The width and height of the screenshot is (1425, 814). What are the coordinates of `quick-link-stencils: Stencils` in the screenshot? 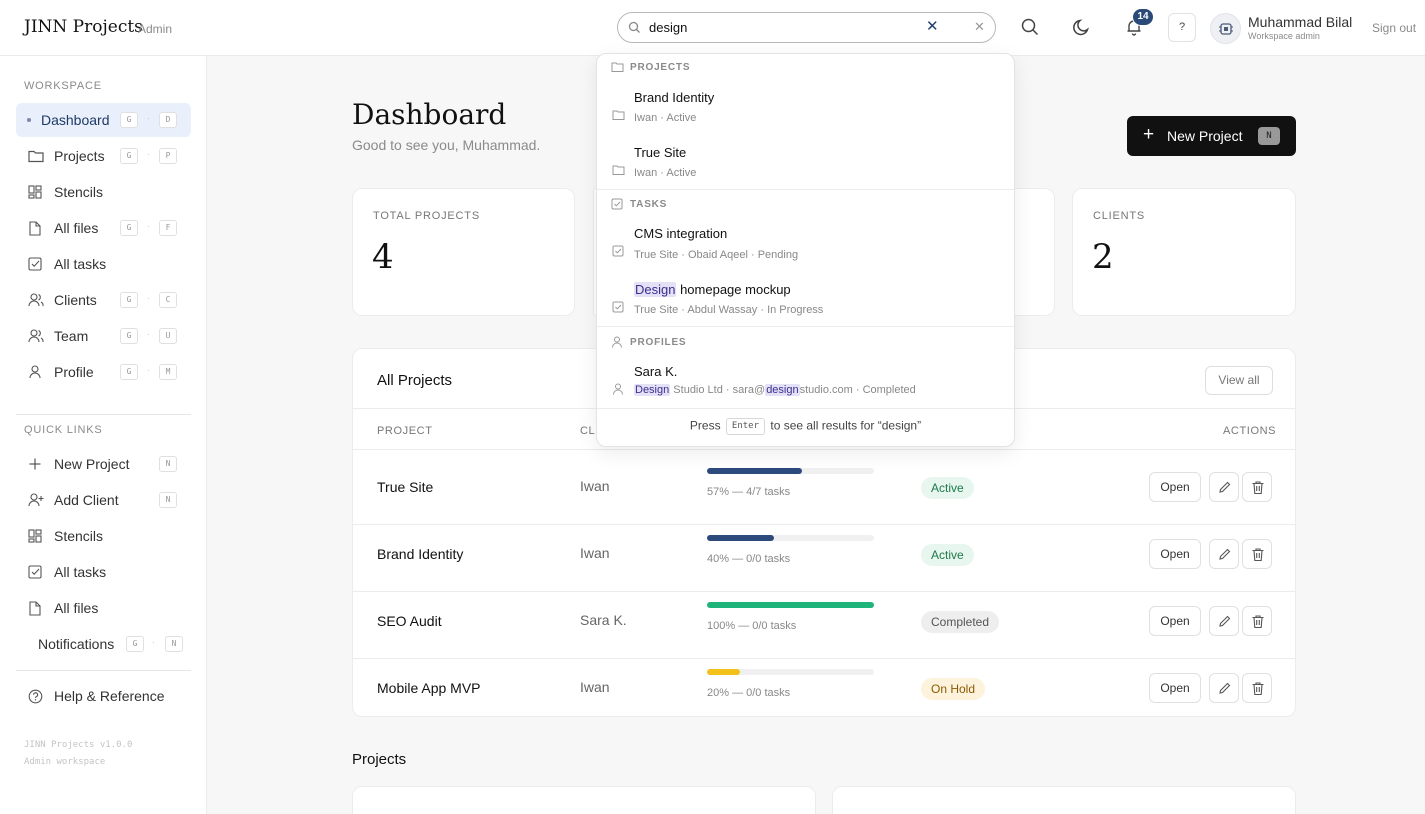 It's located at (103, 536).